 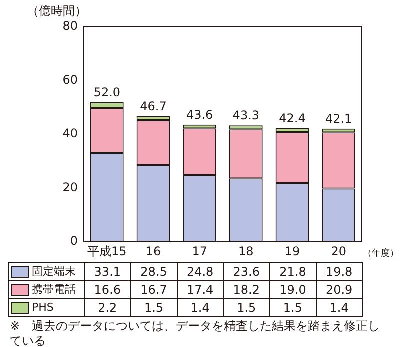 What do you see at coordinates (200, 289) in the screenshot?
I see `data-label: 17.4` at bounding box center [200, 289].